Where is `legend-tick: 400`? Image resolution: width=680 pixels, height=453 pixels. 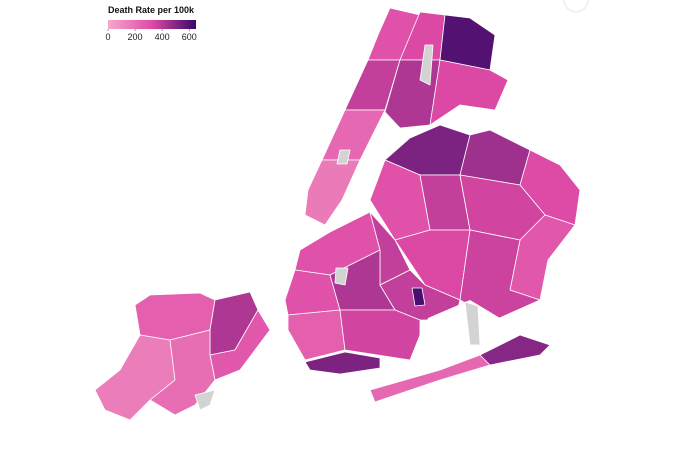
legend-tick: 400 is located at coordinates (162, 37).